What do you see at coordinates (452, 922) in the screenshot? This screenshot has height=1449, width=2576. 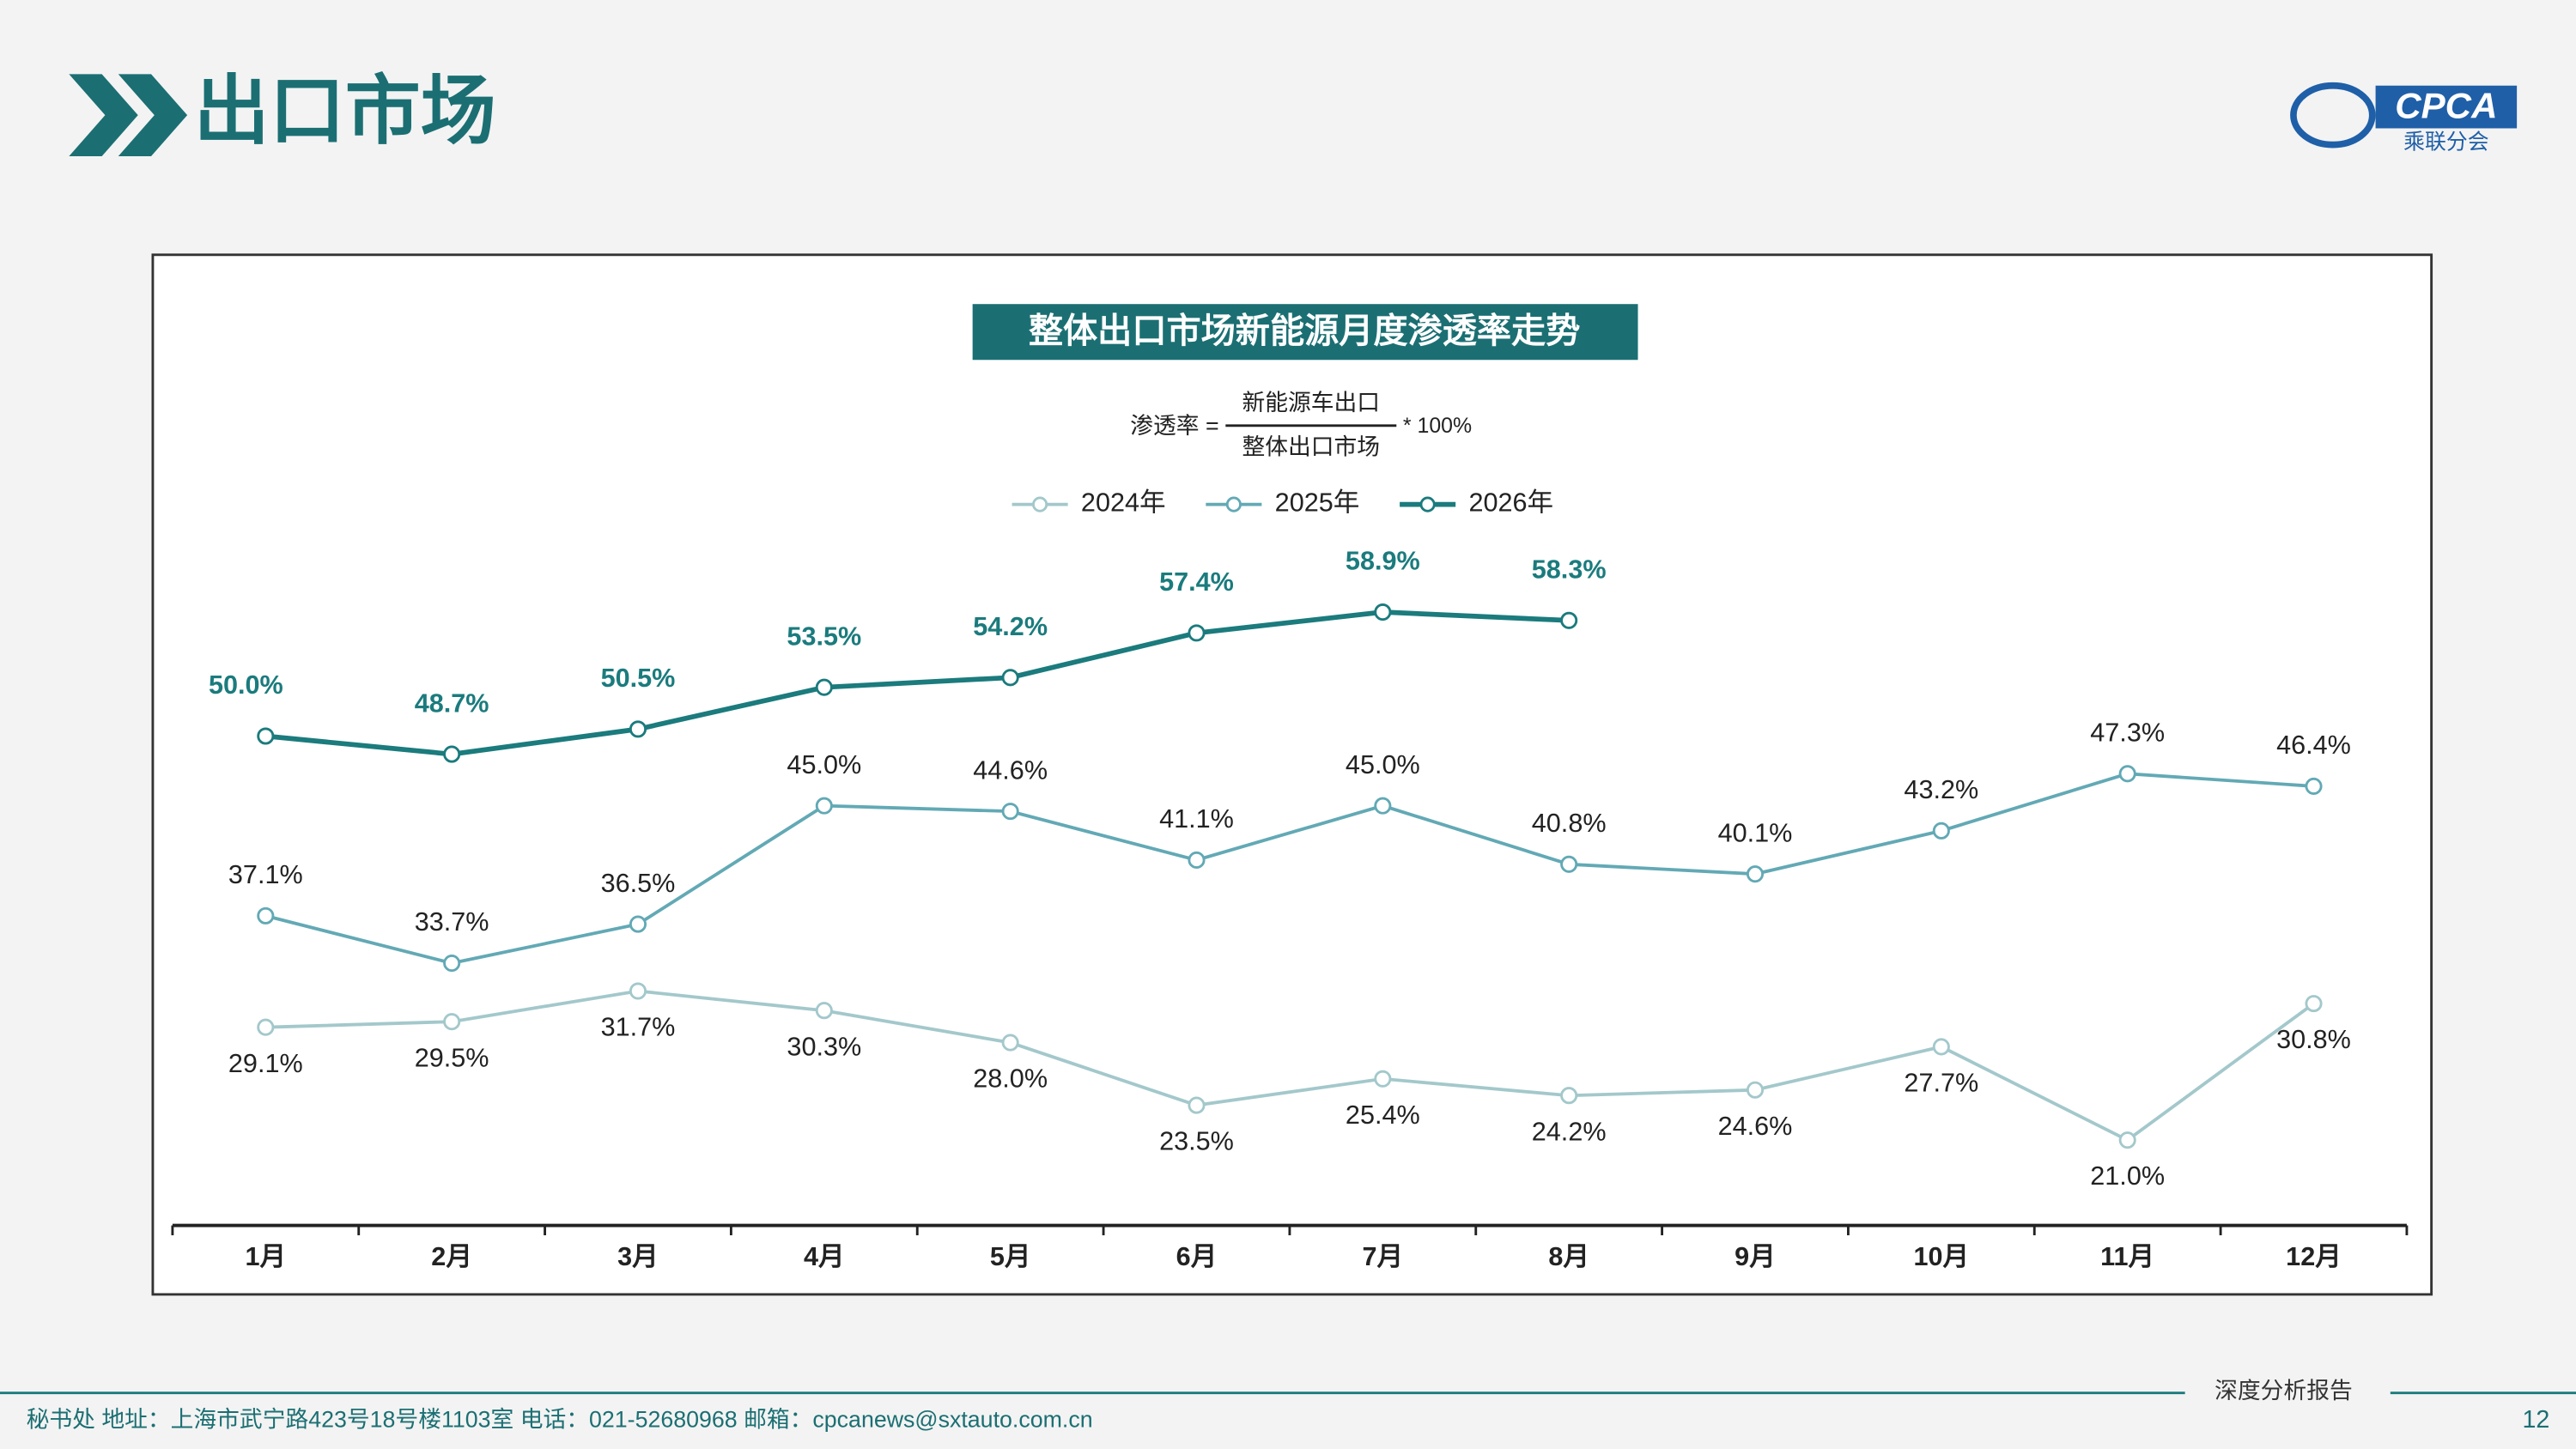 I see `data-label: 33.7%` at bounding box center [452, 922].